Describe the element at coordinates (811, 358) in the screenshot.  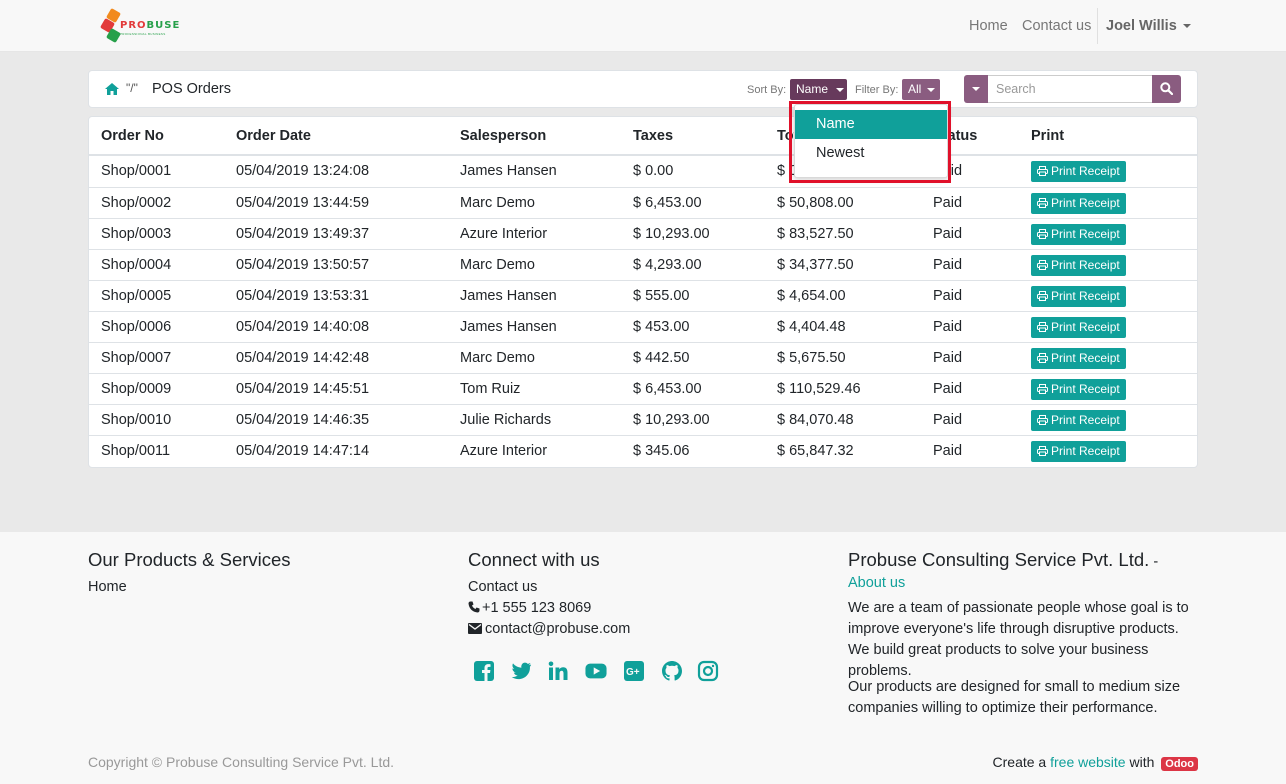
I see `cell-total: $ 5,675.50` at that location.